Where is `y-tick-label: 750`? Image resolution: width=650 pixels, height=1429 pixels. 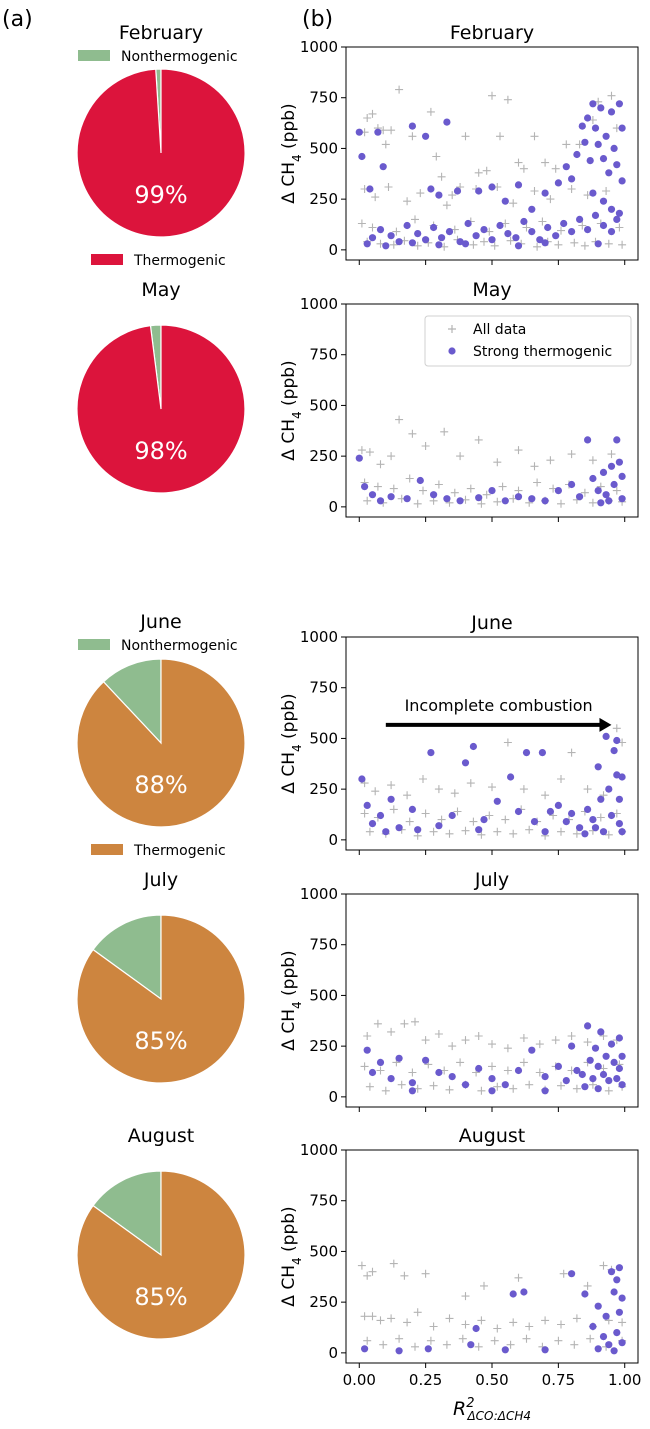 y-tick-label: 750 is located at coordinates (323, 1201).